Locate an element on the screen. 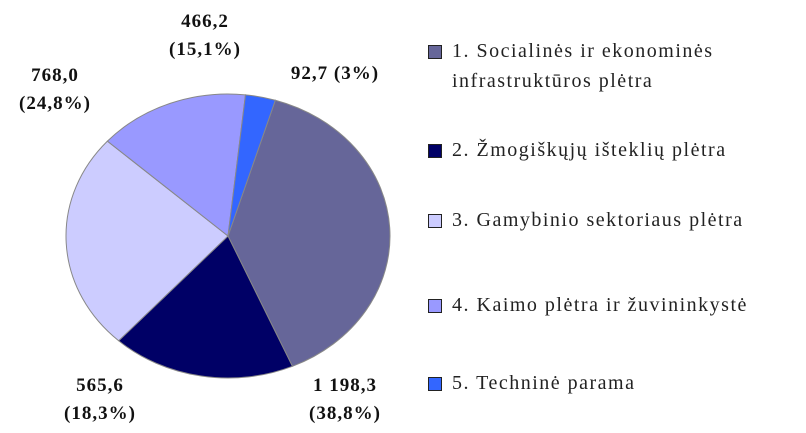 The width and height of the screenshot is (806, 433). data-label: 565,6 (18,3%) is located at coordinates (100, 399).